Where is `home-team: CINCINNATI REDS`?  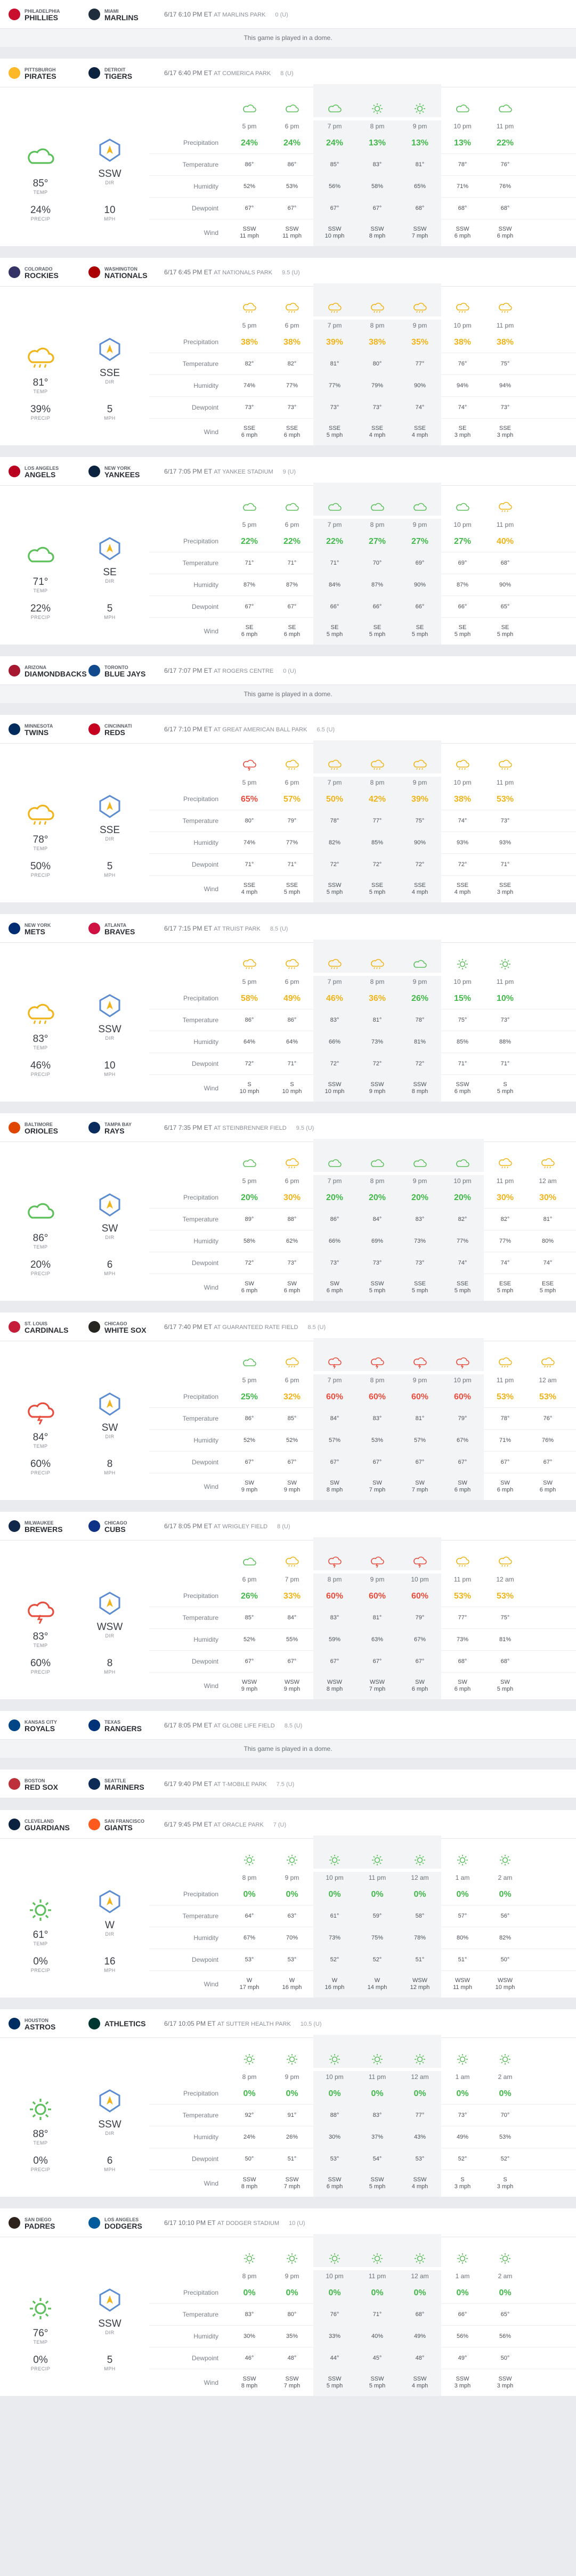
home-team: CINCINNATI REDS is located at coordinates (123, 729).